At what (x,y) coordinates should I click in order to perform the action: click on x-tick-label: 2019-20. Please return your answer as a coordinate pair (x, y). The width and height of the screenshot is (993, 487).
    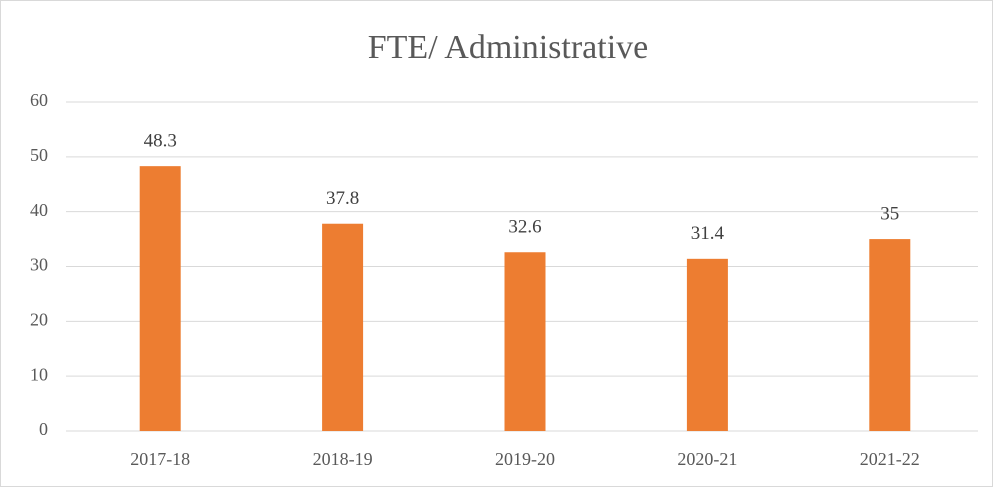
    Looking at the image, I should click on (525, 459).